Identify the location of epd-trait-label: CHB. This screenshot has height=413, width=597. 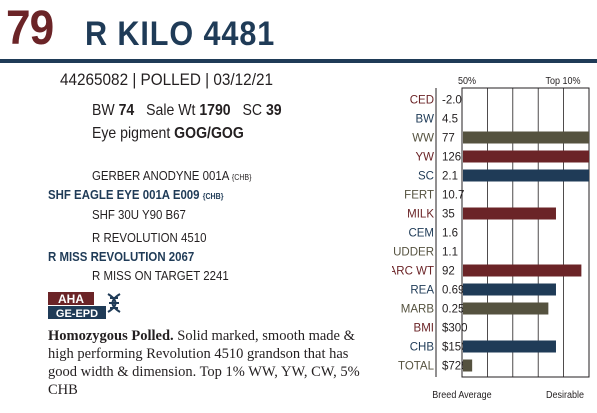
(422, 348).